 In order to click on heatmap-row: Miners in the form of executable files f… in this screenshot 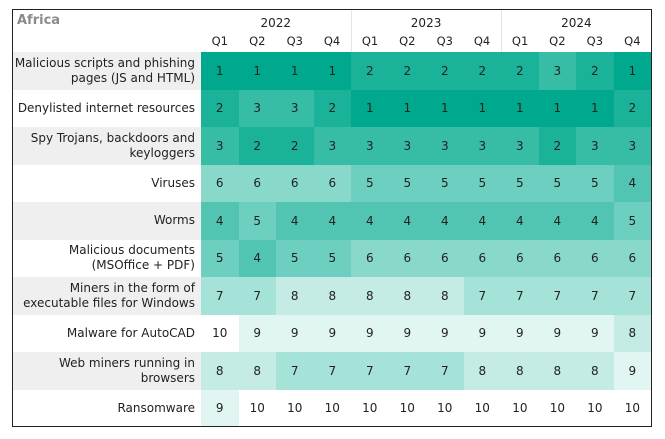, I will do `click(332, 296)`.